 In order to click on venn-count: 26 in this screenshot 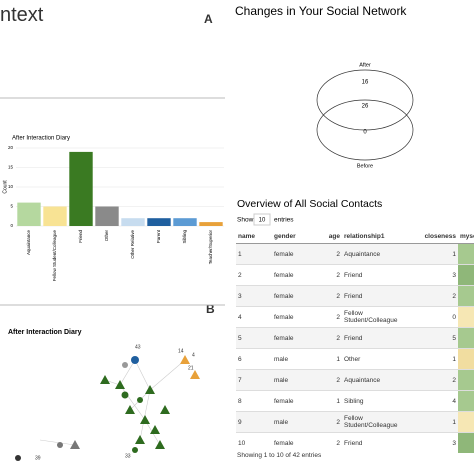, I will do `click(365, 107)`.